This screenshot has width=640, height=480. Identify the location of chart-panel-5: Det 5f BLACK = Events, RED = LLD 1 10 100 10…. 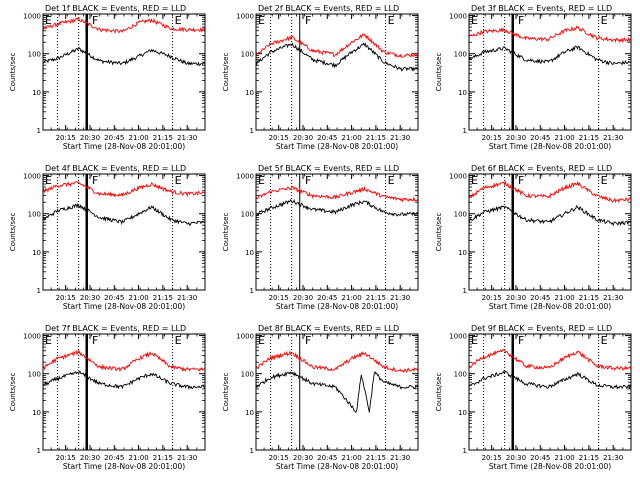
(320, 237).